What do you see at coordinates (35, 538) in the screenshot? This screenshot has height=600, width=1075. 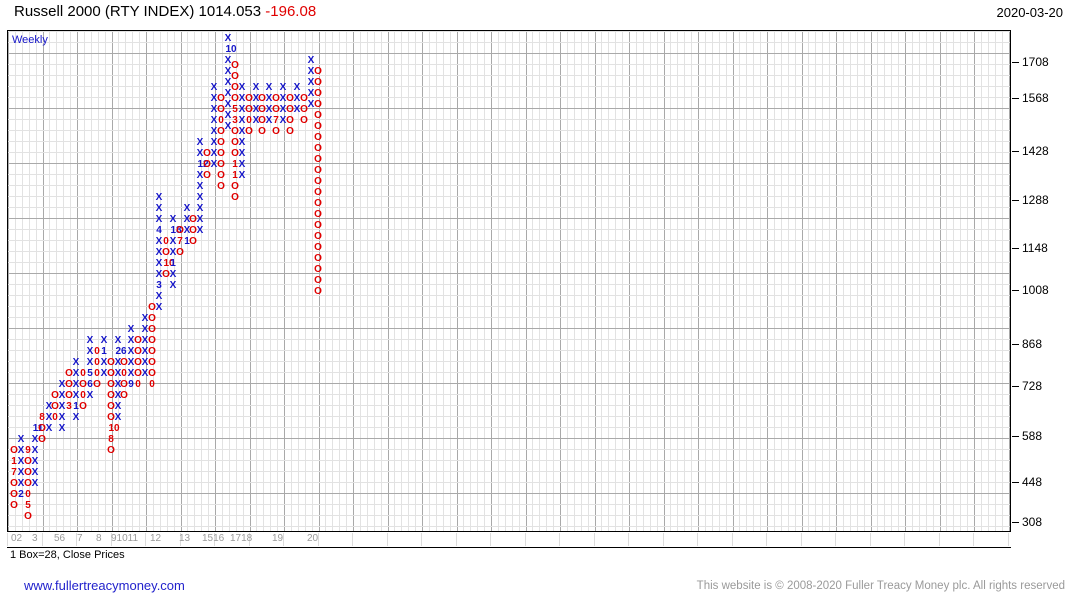 I see `time-axis-label: 3` at bounding box center [35, 538].